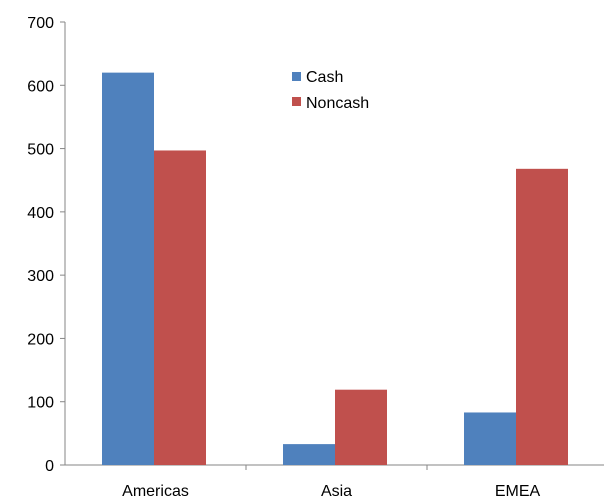 The width and height of the screenshot is (604, 498). I want to click on bar-cash-americas, so click(128, 268).